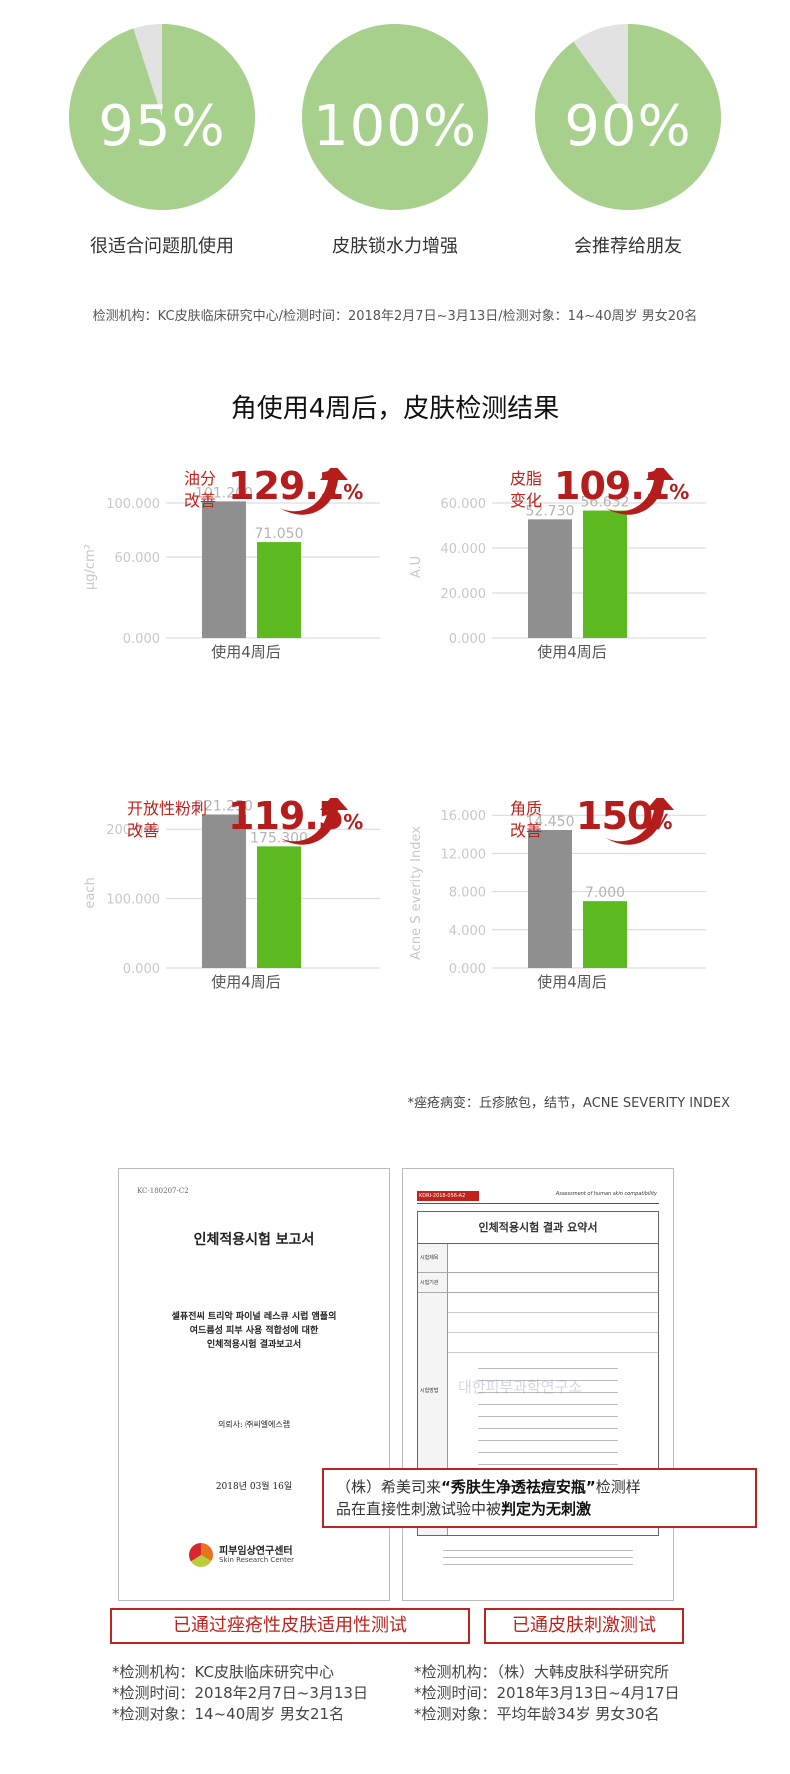 The height and width of the screenshot is (1774, 790). Describe the element at coordinates (143, 830) in the screenshot. I see `chart-comedone-label-line2: 改善` at that location.